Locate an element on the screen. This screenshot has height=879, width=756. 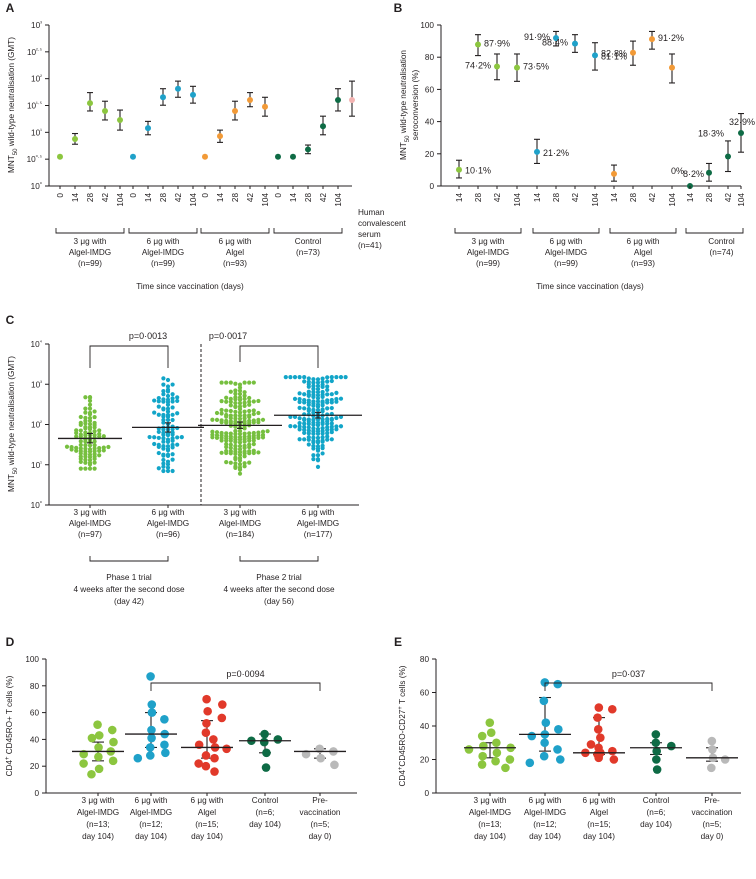
data-label-b: 74·2% is located at coordinates (478, 66).